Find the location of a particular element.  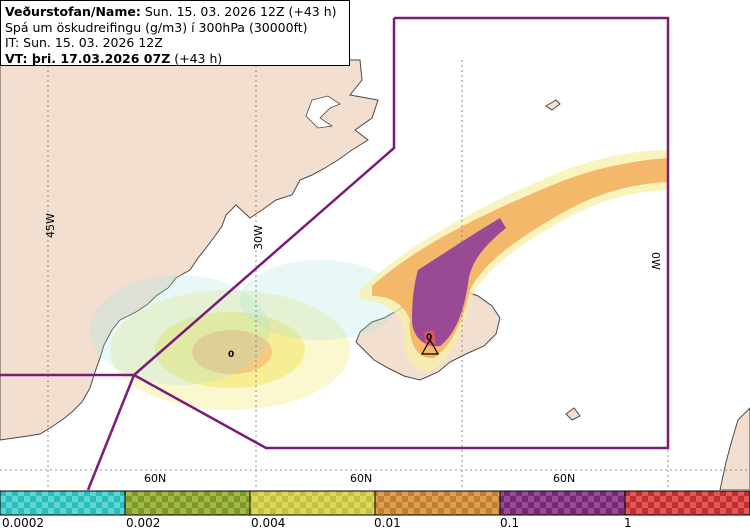

legend-tick-1: 0.002 is located at coordinates (143, 523).